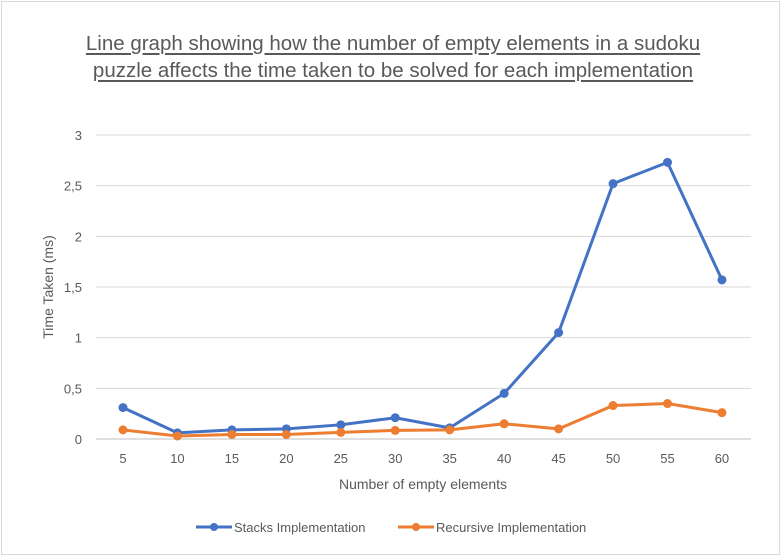 The height and width of the screenshot is (560, 783). I want to click on x-tick-label: 25, so click(341, 458).